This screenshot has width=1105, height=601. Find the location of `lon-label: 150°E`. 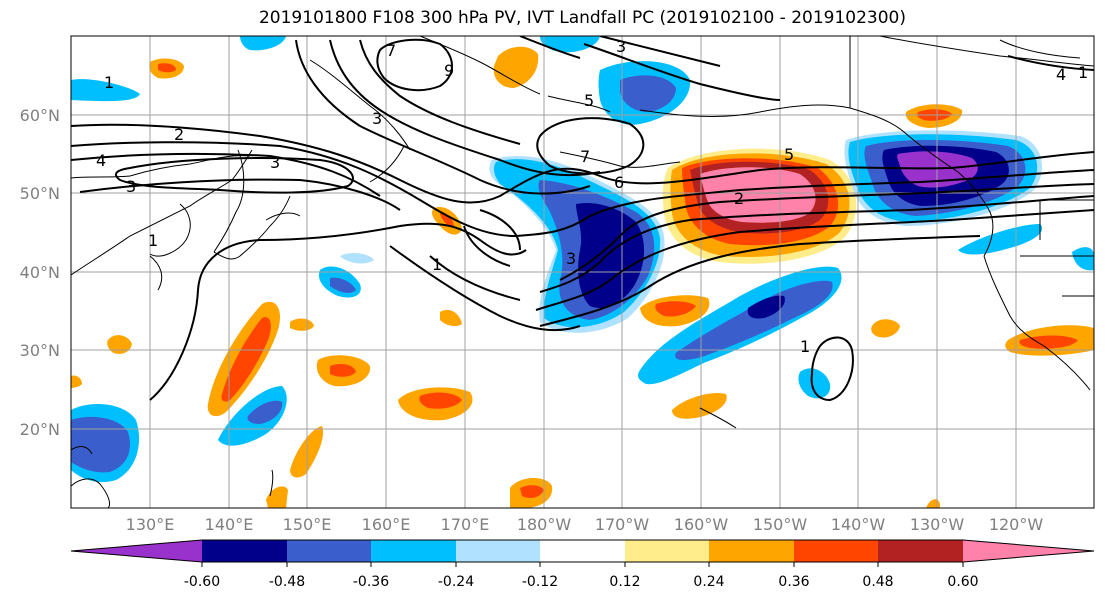

lon-label: 150°E is located at coordinates (307, 524).